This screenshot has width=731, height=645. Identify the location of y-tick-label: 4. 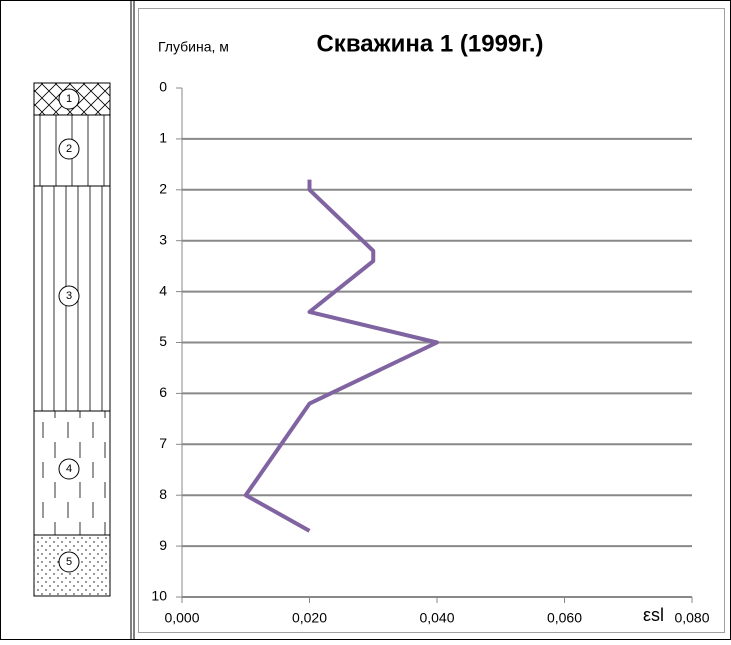
(163, 290).